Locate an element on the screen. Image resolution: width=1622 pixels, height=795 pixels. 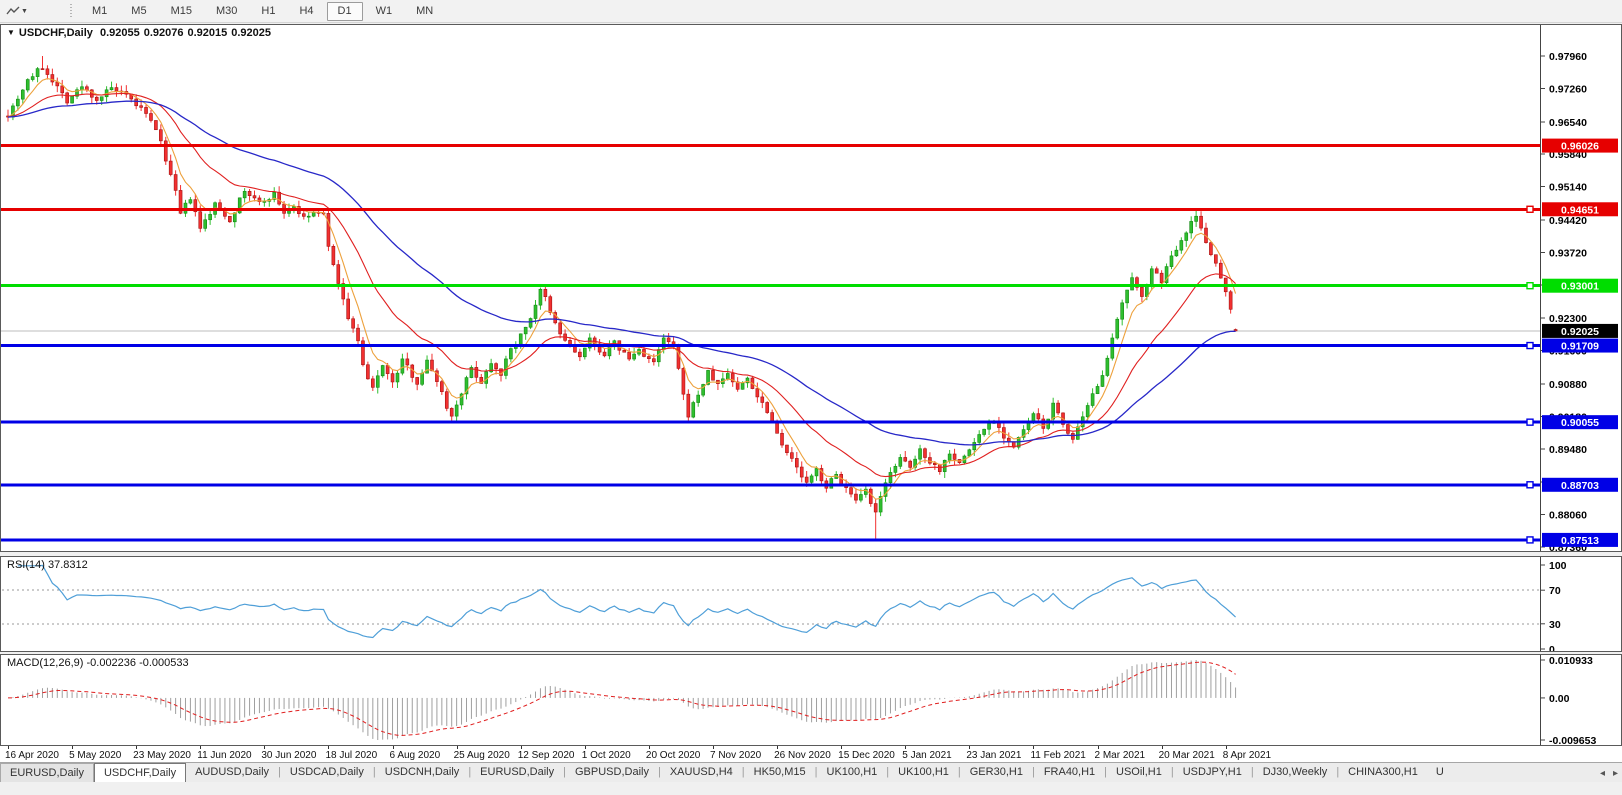
date-label: 23 May 2020 is located at coordinates (162, 755).